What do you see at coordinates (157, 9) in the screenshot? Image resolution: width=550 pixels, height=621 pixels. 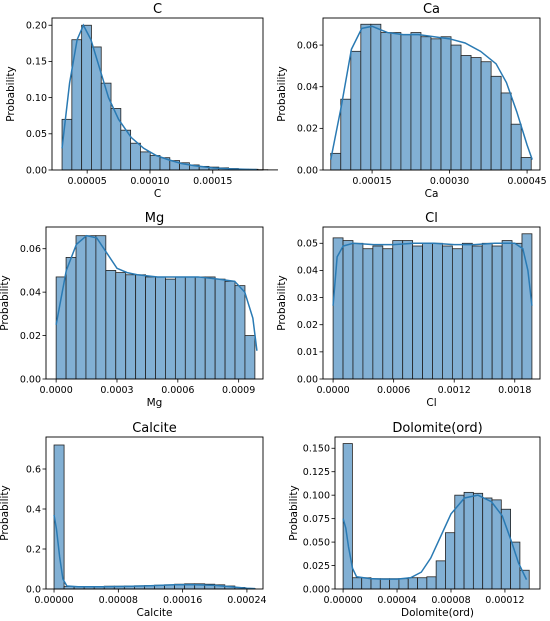 I see `chart-title: C` at bounding box center [157, 9].